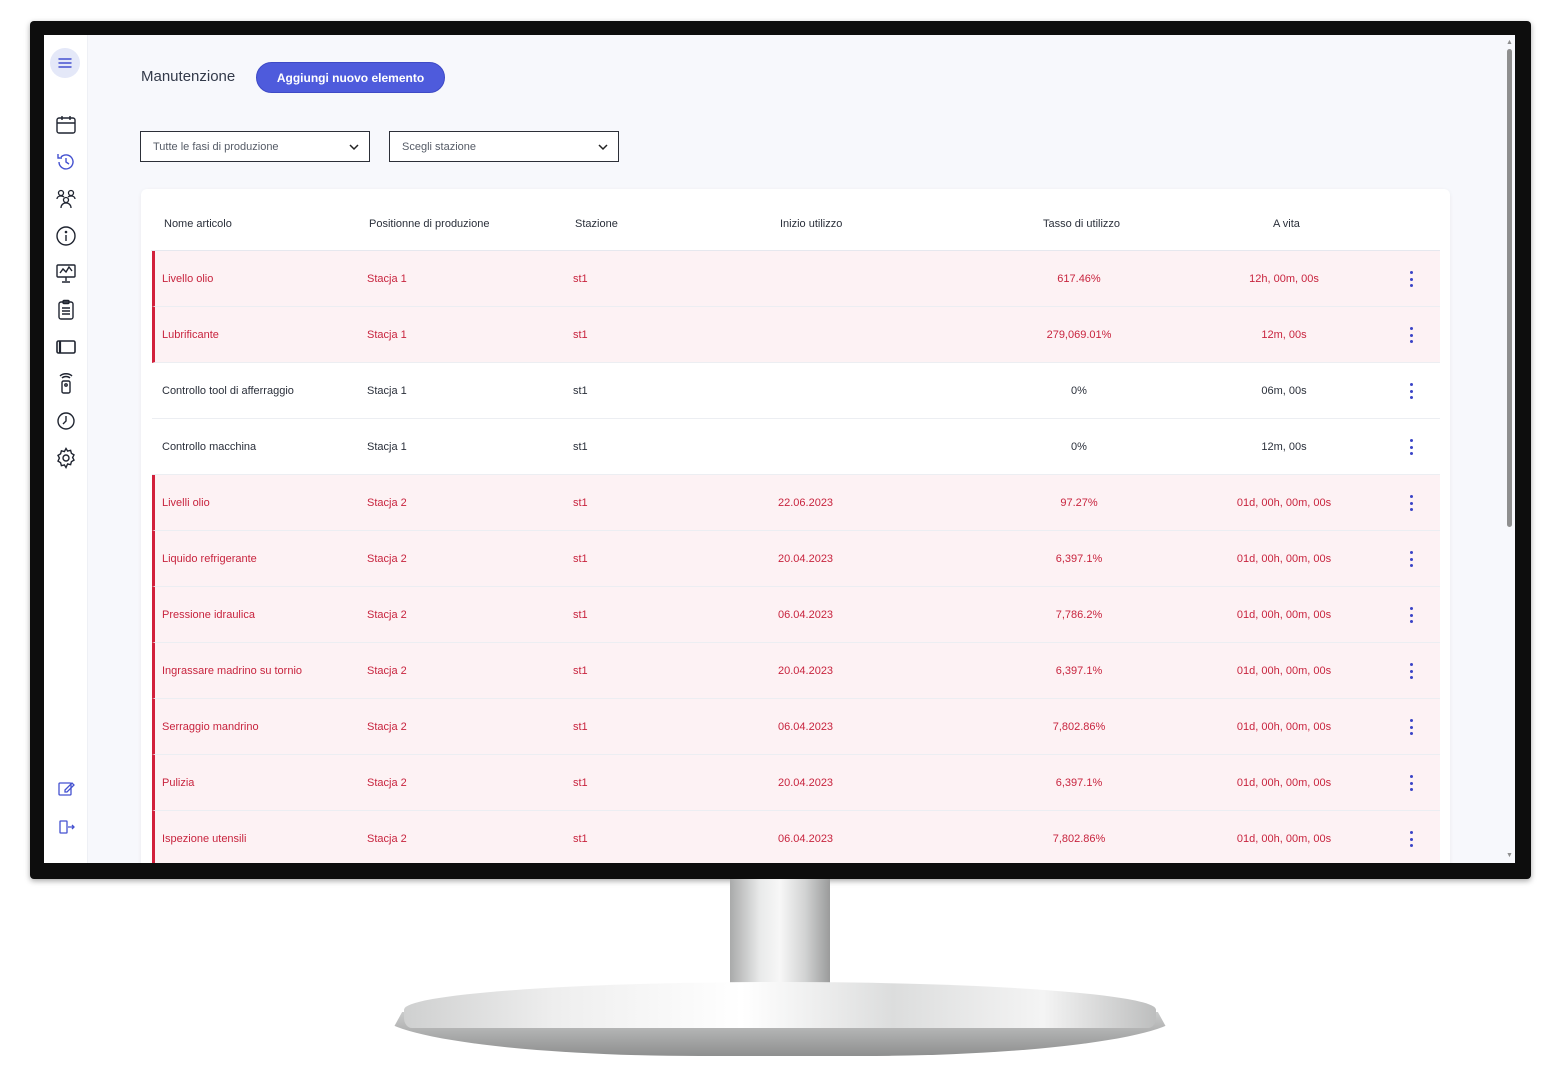  What do you see at coordinates (1079, 839) in the screenshot?
I see `cell-rate: 7,802.86%` at bounding box center [1079, 839].